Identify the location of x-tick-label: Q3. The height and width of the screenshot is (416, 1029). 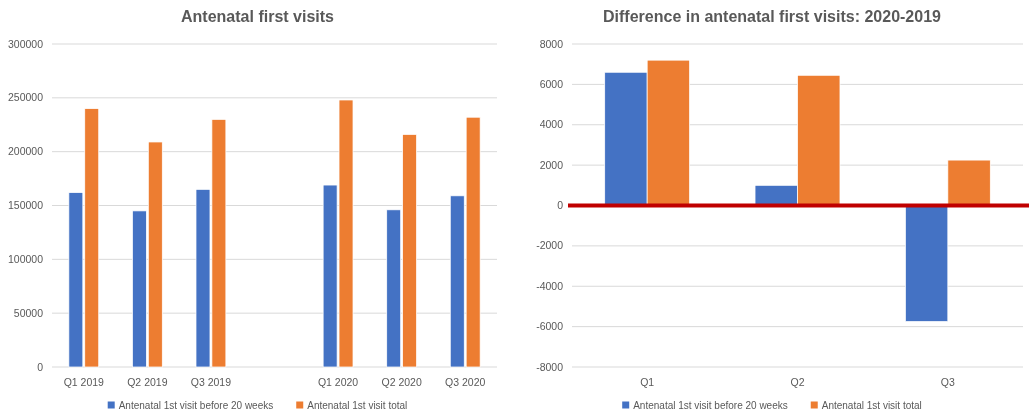
(947, 382).